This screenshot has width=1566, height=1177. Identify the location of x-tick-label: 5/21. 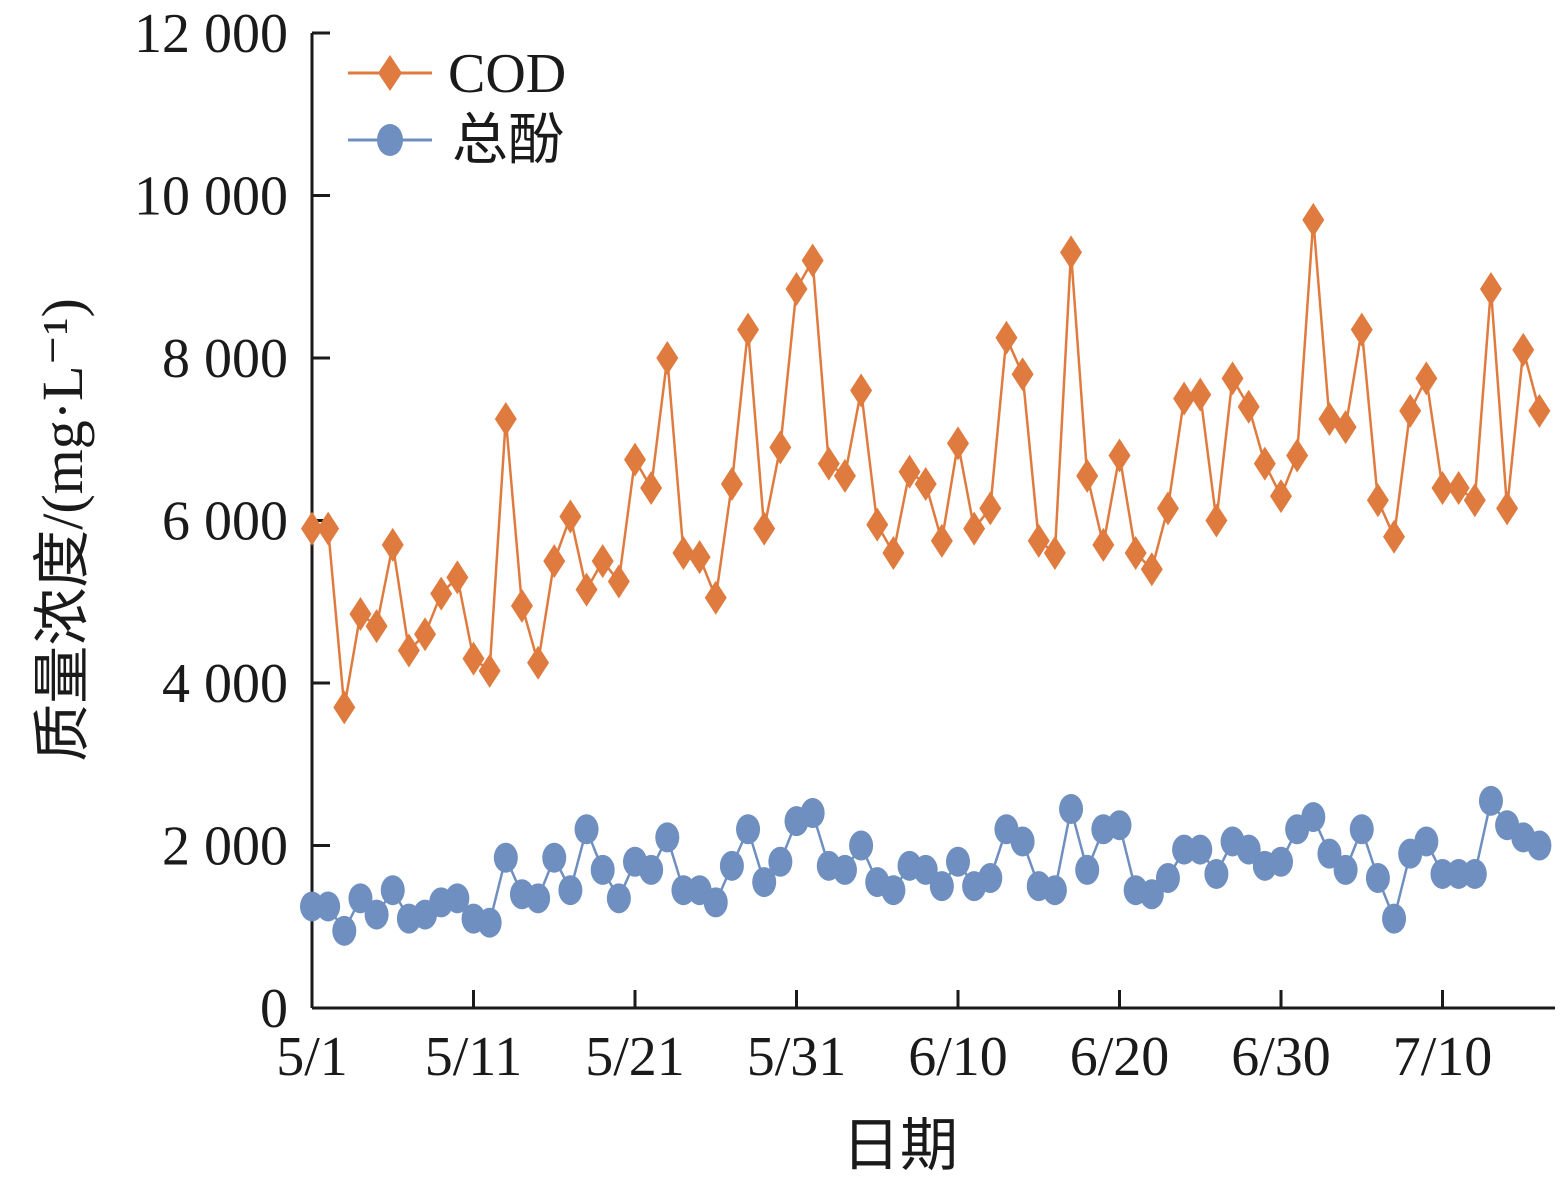
(635, 1057).